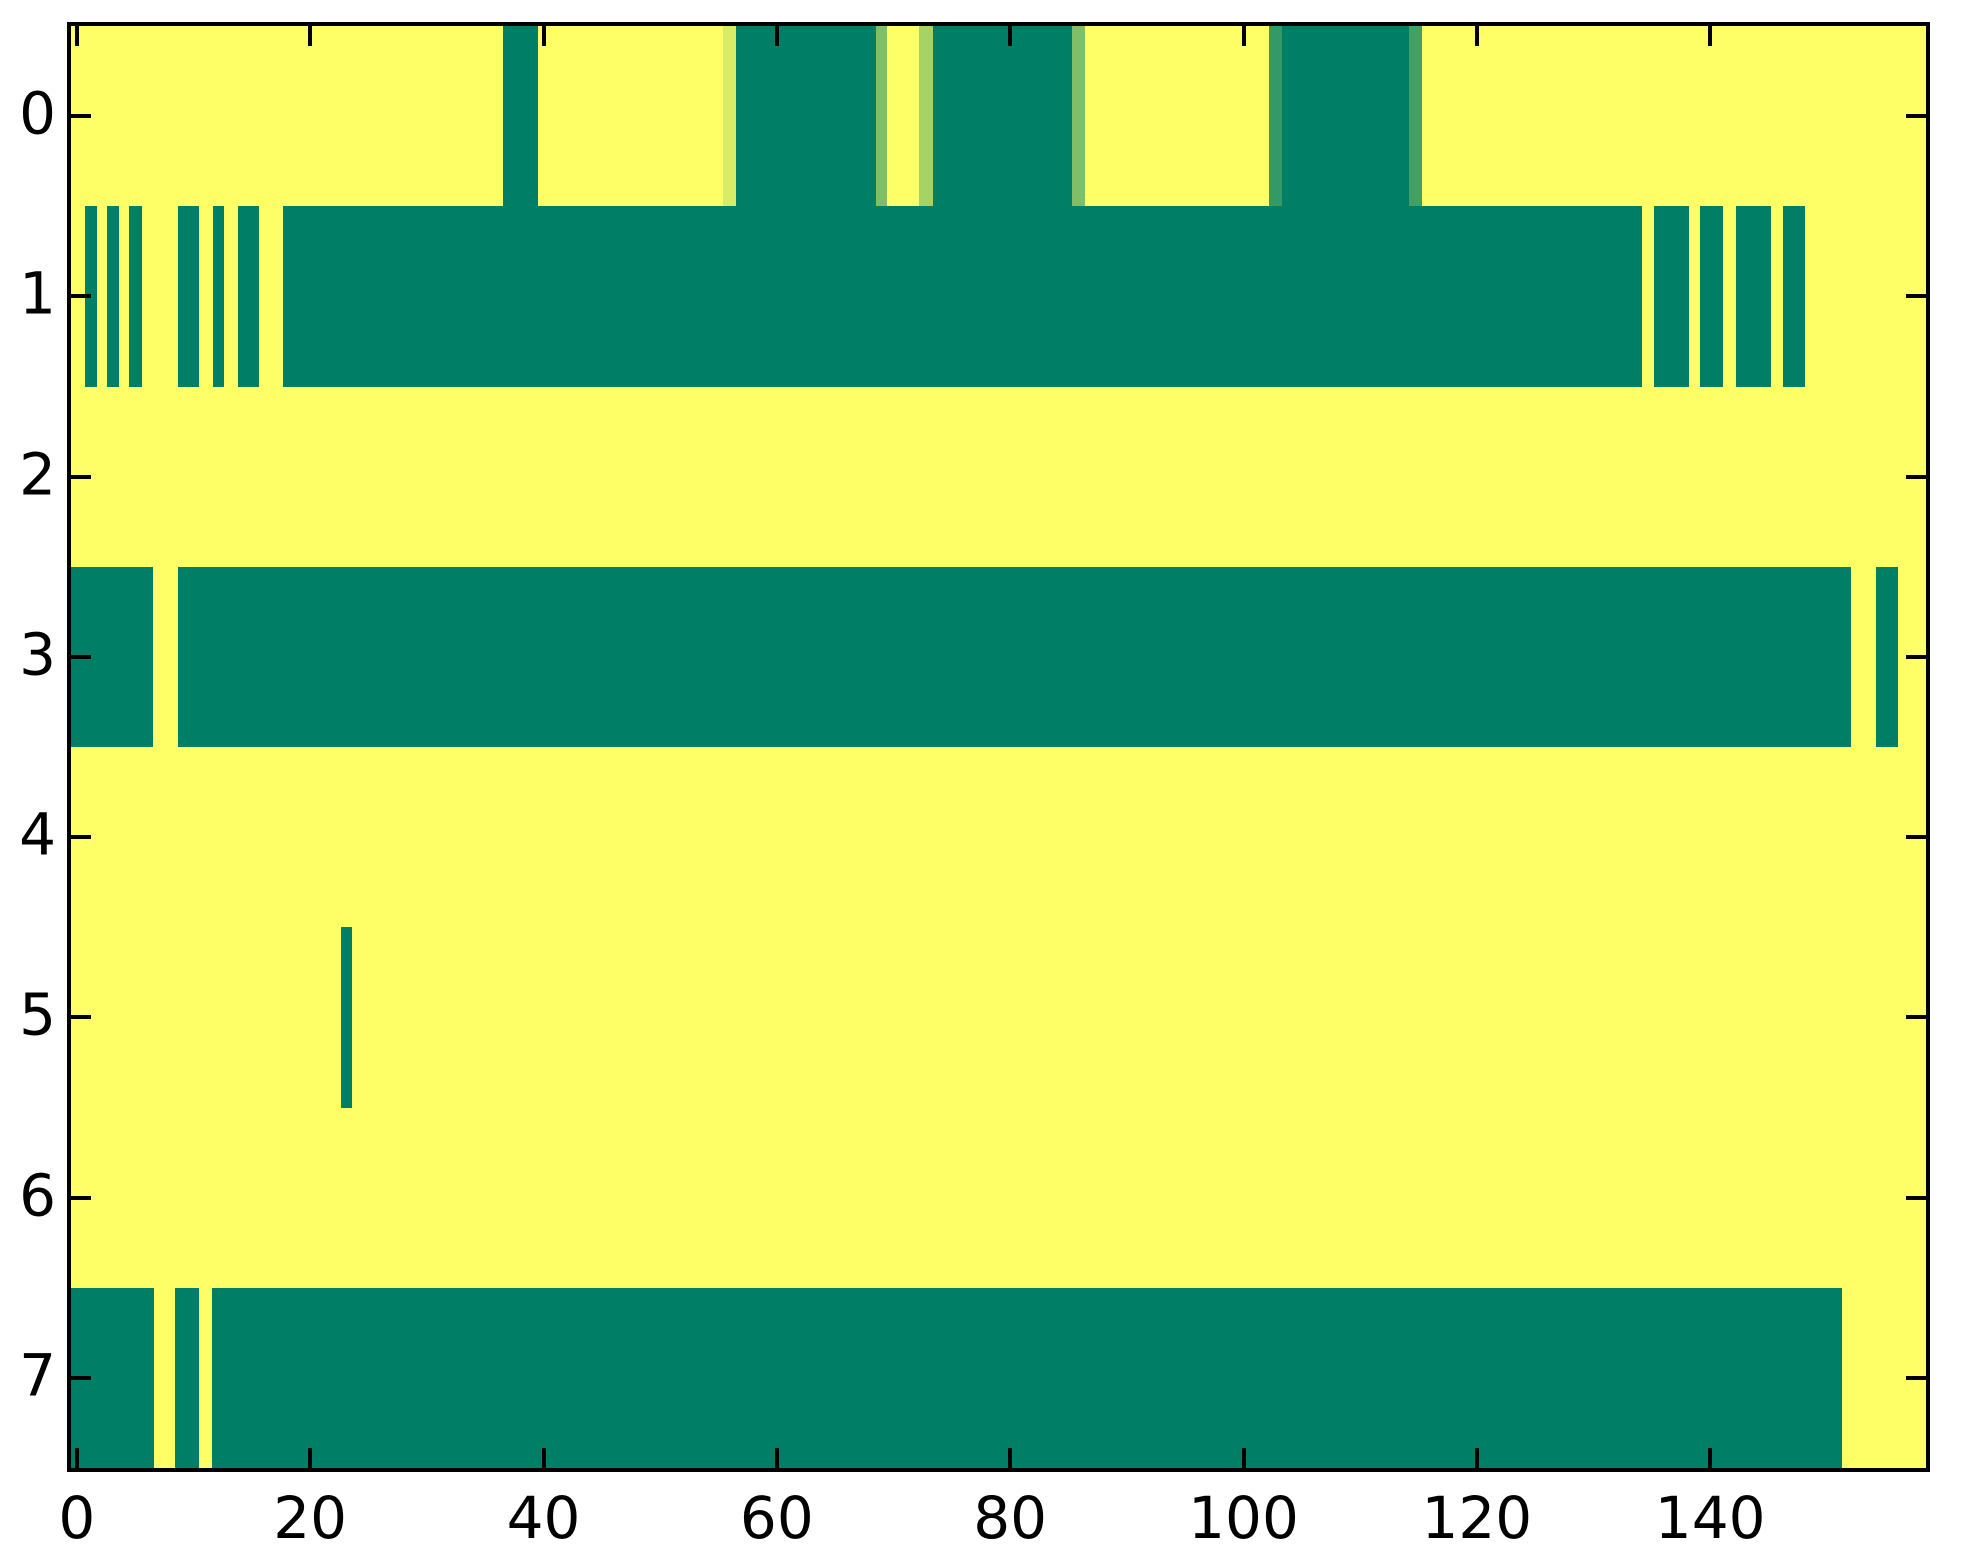 The height and width of the screenshot is (1564, 1963). What do you see at coordinates (1477, 1518) in the screenshot?
I see `x-tick-label: 120` at bounding box center [1477, 1518].